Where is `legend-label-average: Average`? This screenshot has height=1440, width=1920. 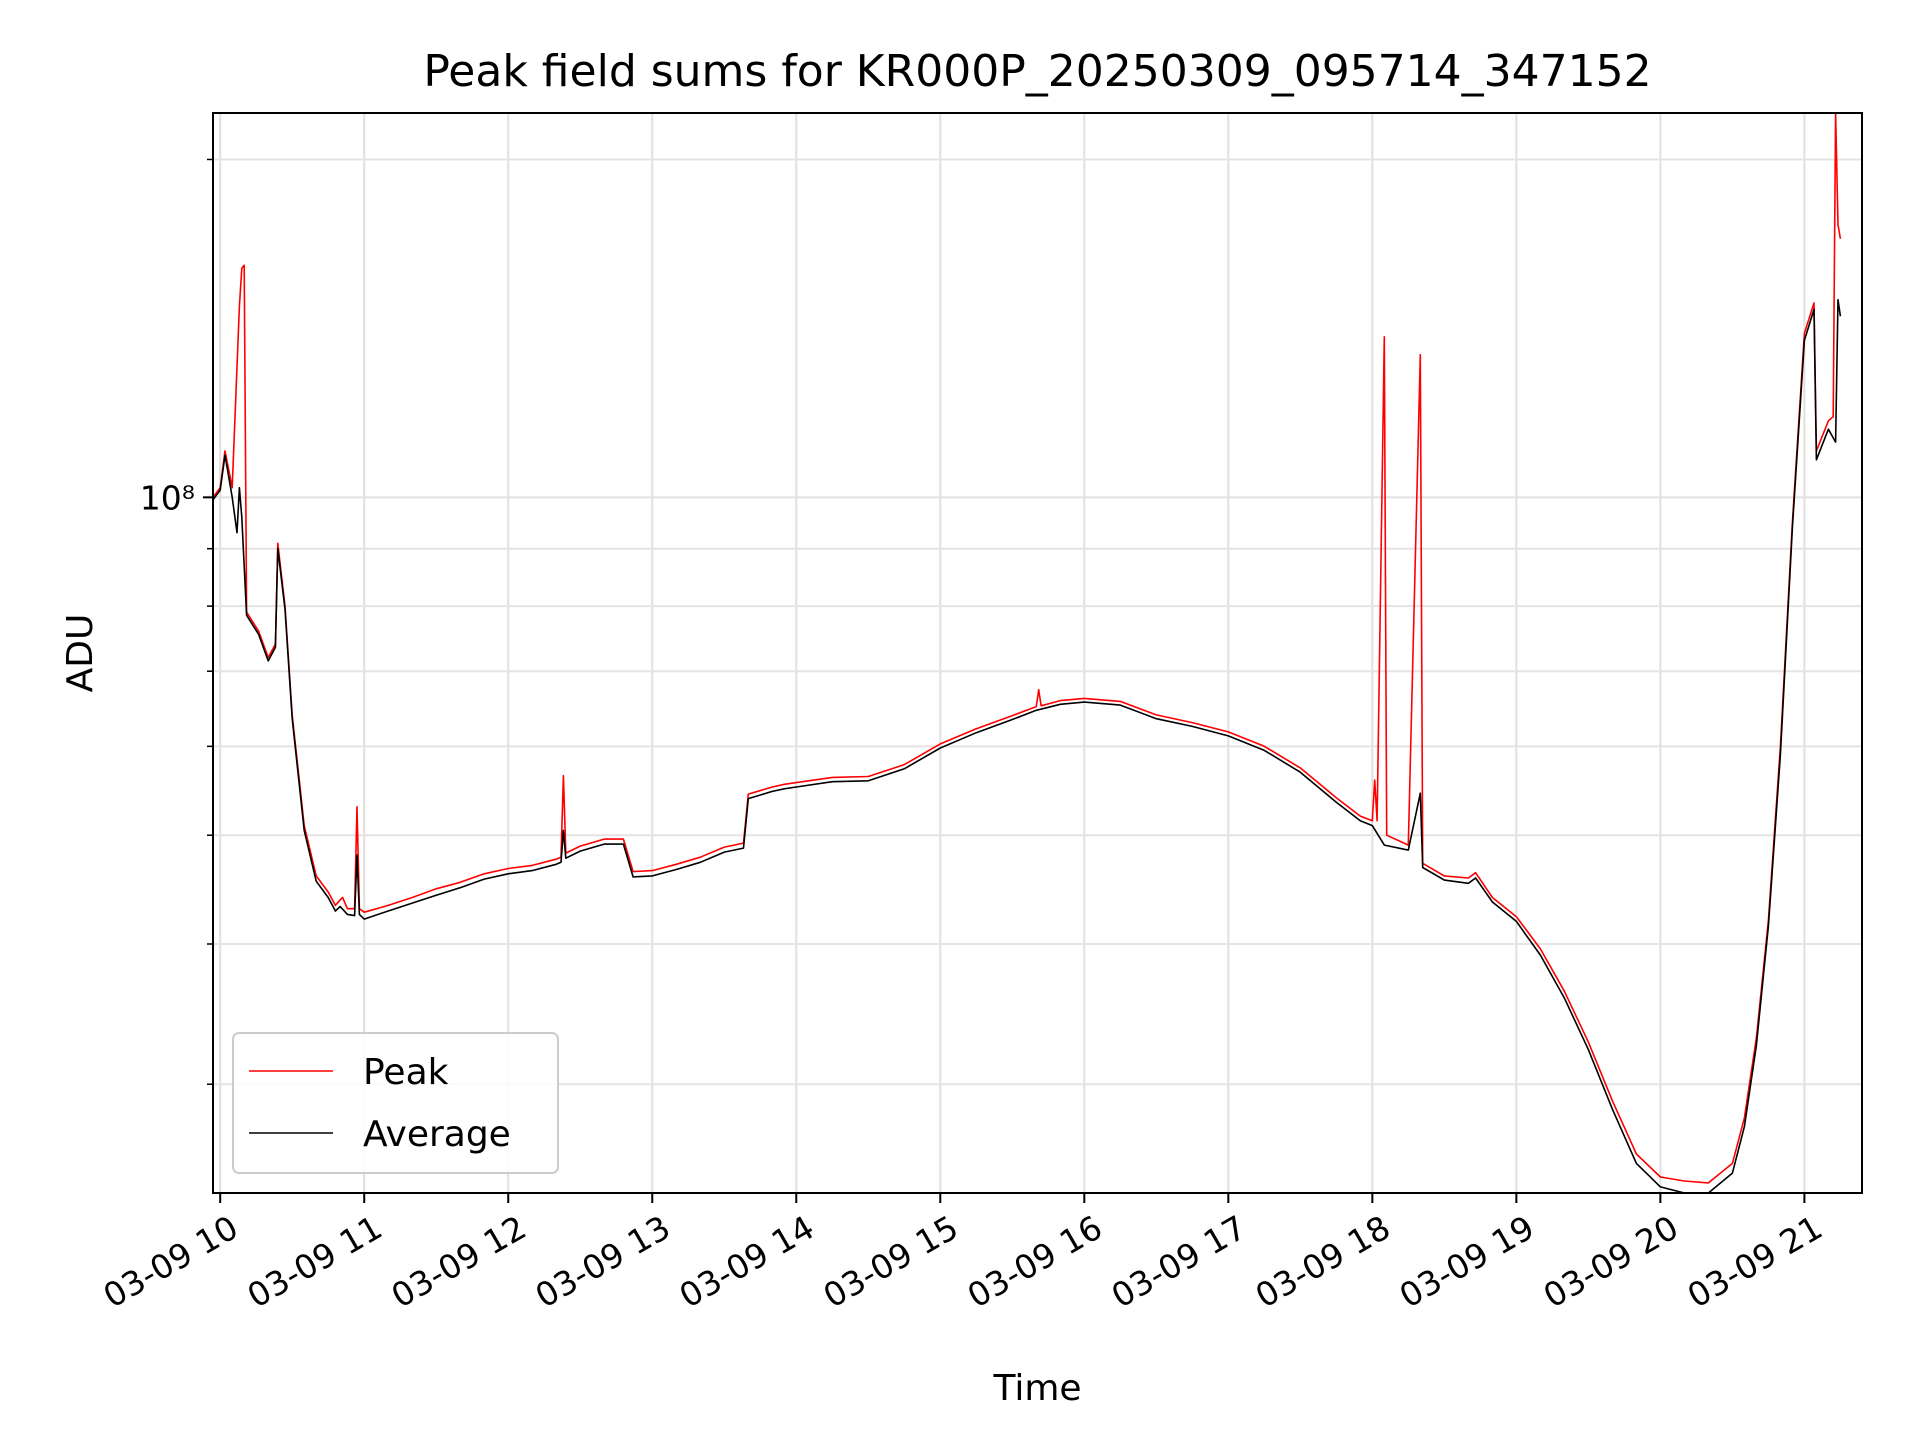 legend-label-average: Average is located at coordinates (437, 1134).